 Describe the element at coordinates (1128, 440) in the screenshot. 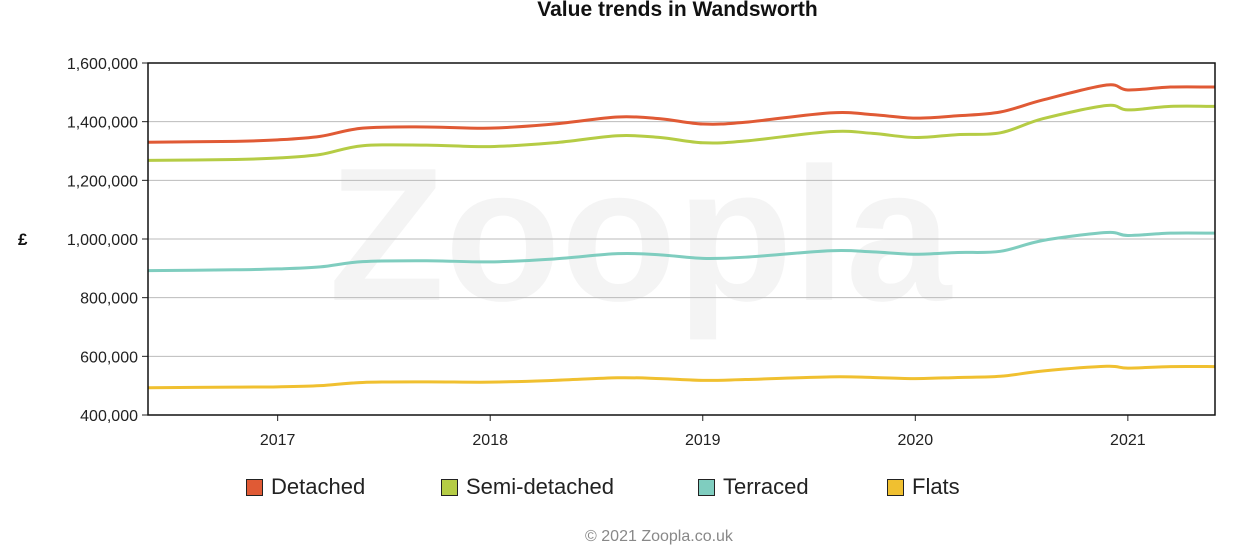

I see `x-tick-label: 2021` at that location.